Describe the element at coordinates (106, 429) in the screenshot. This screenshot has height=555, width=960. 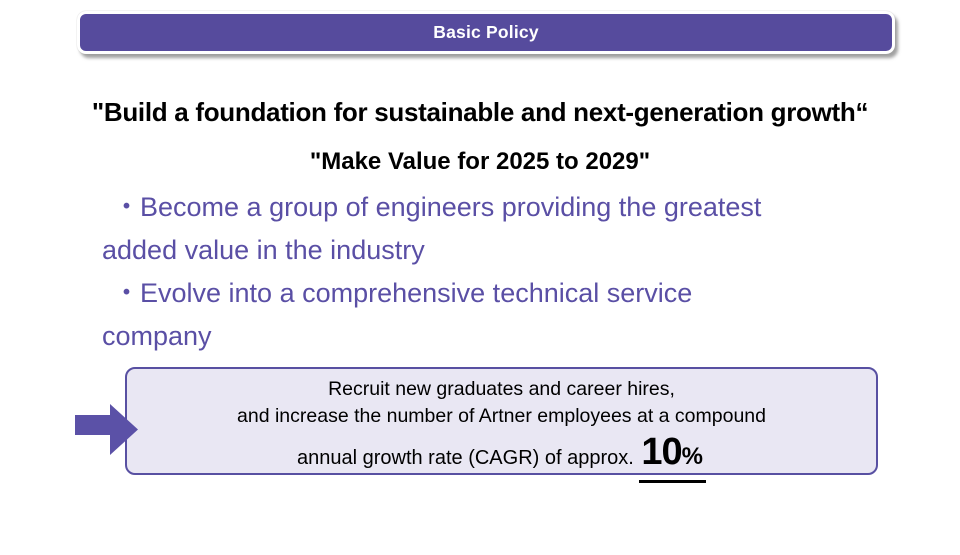
I see `right-block-arrow-icon` at that location.